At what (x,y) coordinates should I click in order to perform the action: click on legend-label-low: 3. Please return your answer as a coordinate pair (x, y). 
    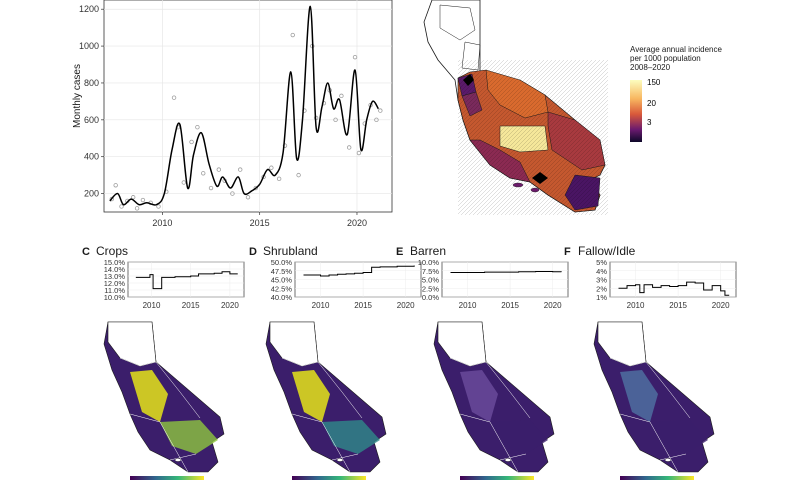
    Looking at the image, I should click on (649, 122).